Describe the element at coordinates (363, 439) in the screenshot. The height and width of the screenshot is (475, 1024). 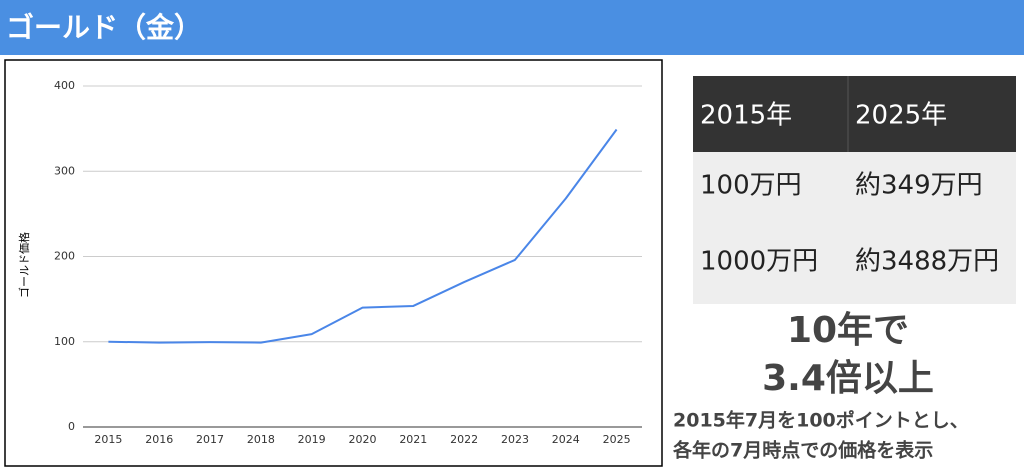
I see `x-tick-label: 2020` at that location.